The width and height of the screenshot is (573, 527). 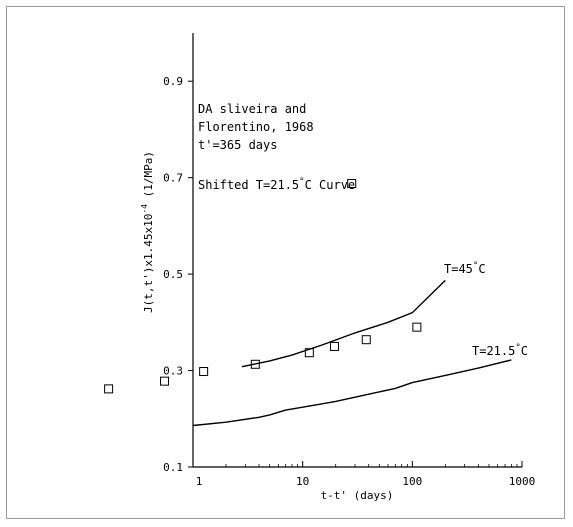 I want to click on curve-45-label: T=45°C, so click(x=465, y=268).